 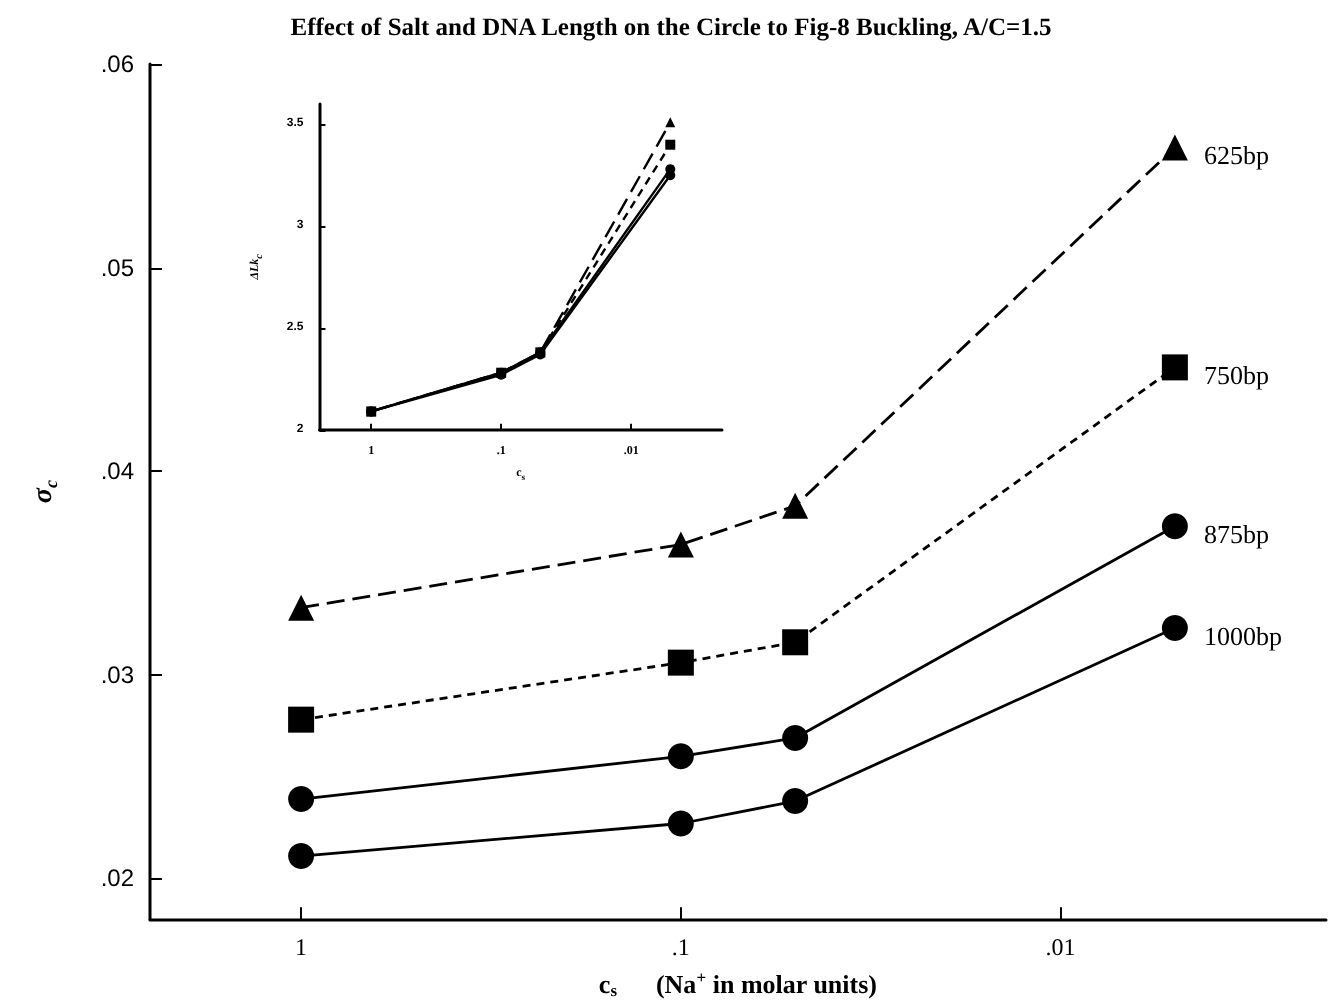 I want to click on series-label: 750bp, so click(x=1236, y=375).